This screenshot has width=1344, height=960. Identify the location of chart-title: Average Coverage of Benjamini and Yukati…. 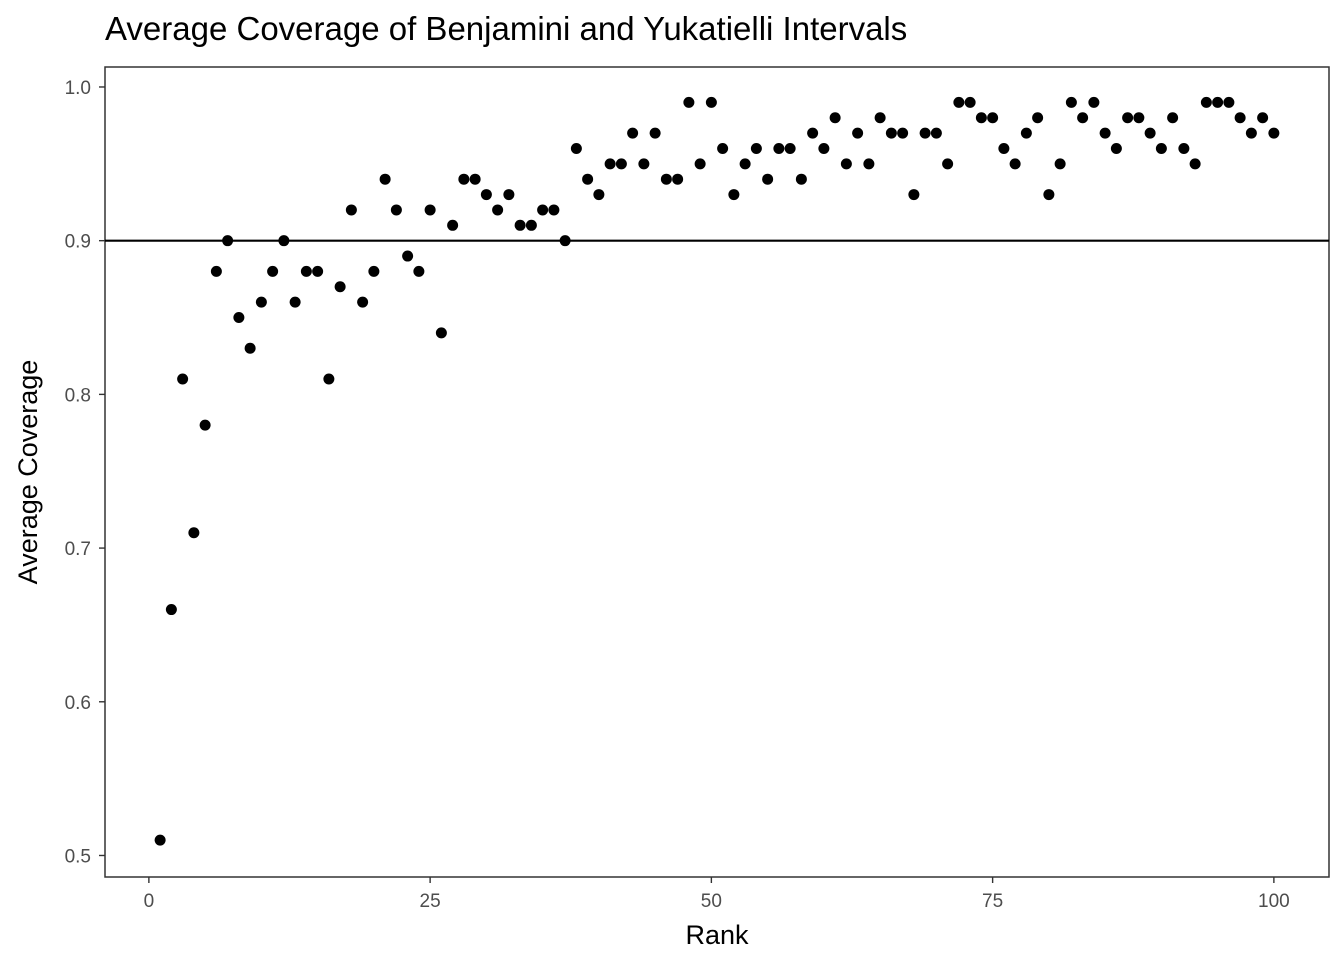
(506, 28).